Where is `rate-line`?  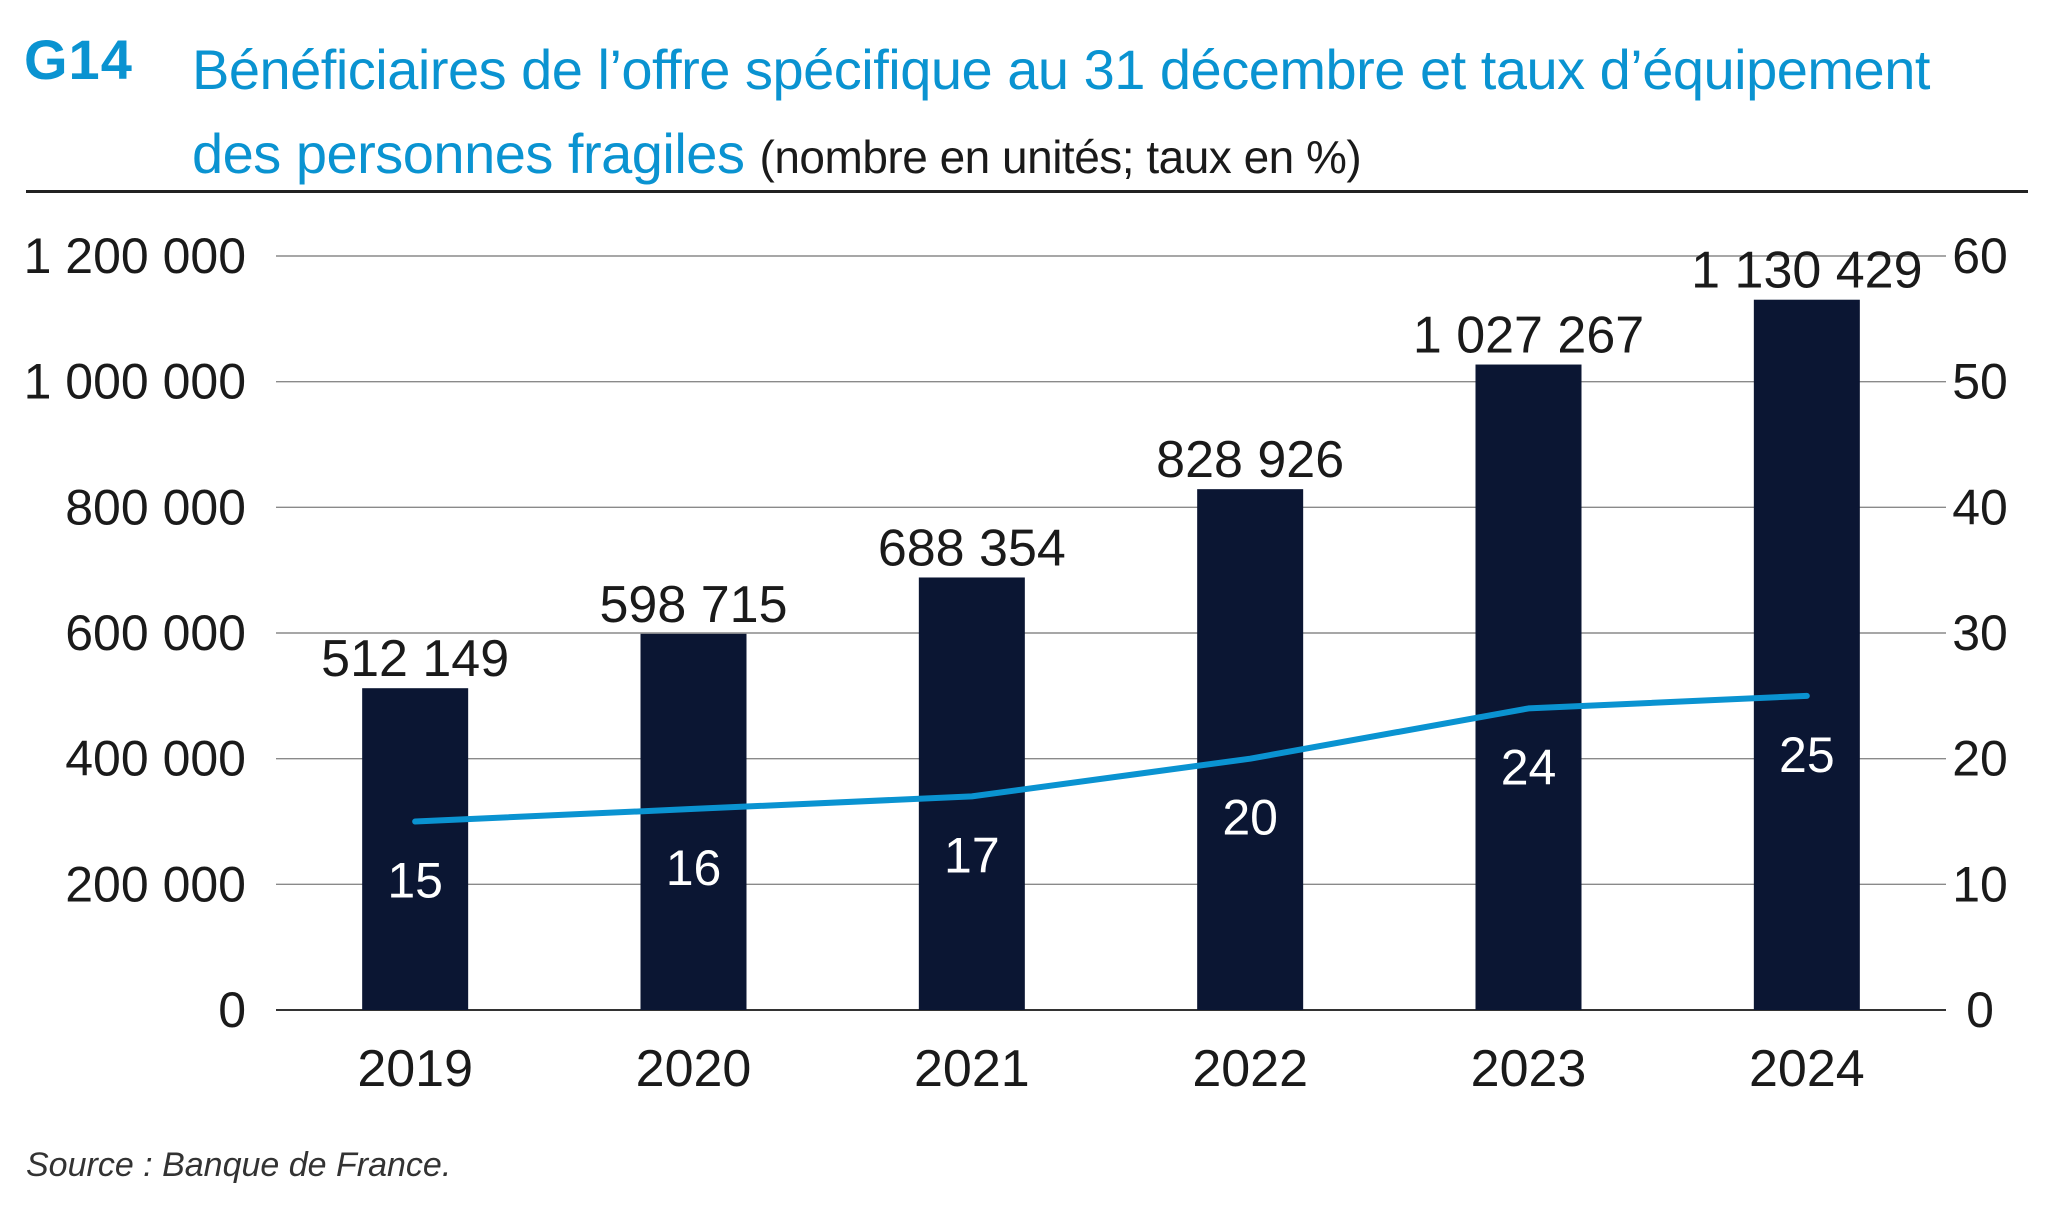
rate-line is located at coordinates (1111, 758).